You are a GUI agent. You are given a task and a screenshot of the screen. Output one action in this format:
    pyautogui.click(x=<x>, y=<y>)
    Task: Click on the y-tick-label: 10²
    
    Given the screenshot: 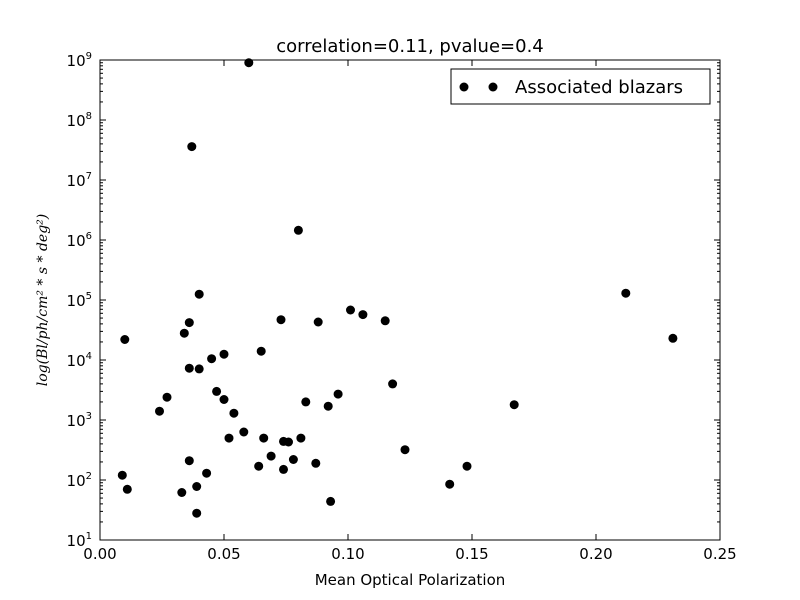 What is the action you would take?
    pyautogui.click(x=79, y=480)
    